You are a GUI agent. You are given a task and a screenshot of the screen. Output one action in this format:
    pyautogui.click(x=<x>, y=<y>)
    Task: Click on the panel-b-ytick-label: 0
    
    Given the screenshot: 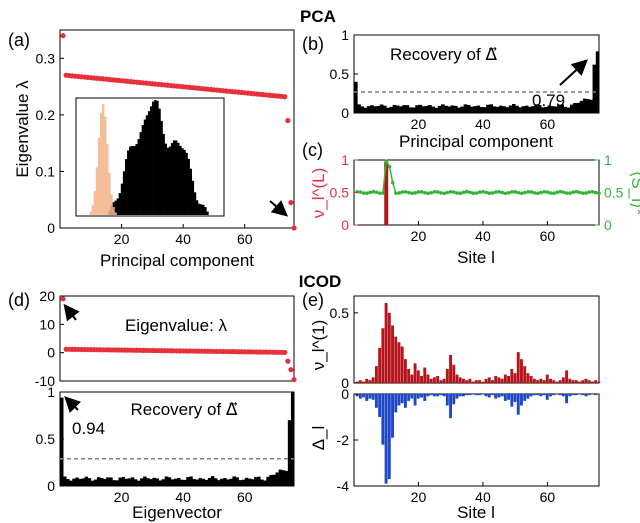 What is the action you would take?
    pyautogui.click(x=345, y=113)
    